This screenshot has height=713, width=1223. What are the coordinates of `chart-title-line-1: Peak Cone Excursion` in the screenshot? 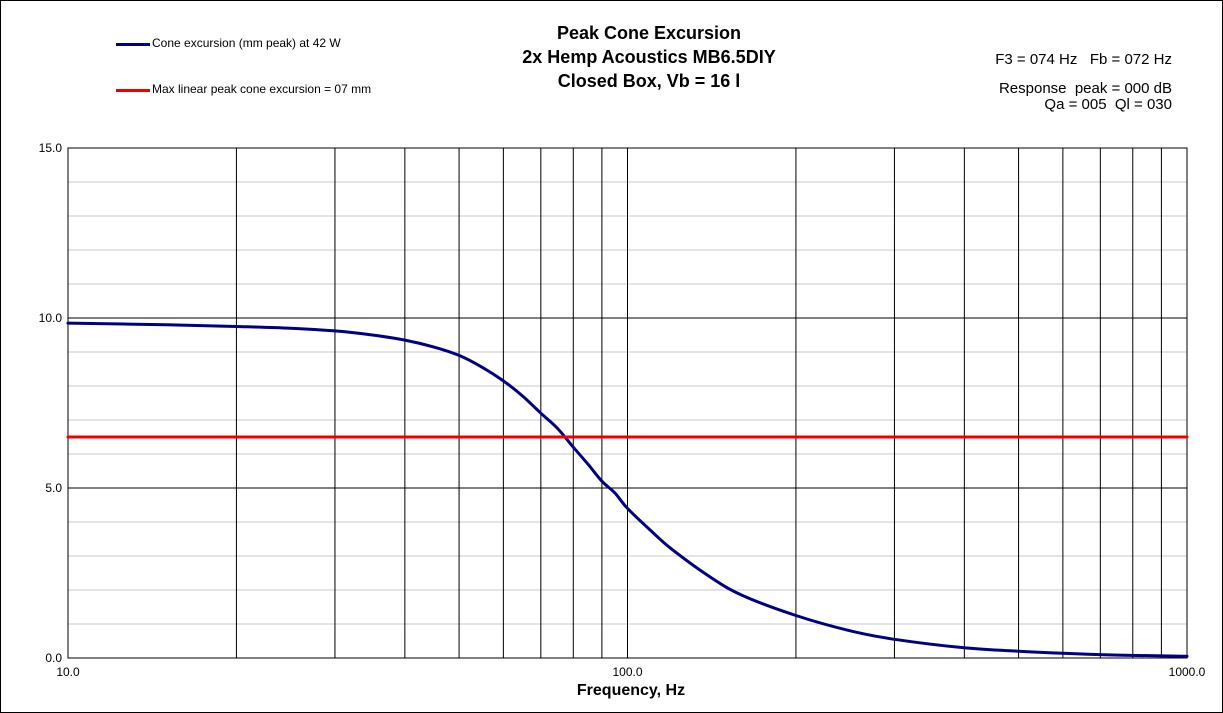 It's located at (649, 33).